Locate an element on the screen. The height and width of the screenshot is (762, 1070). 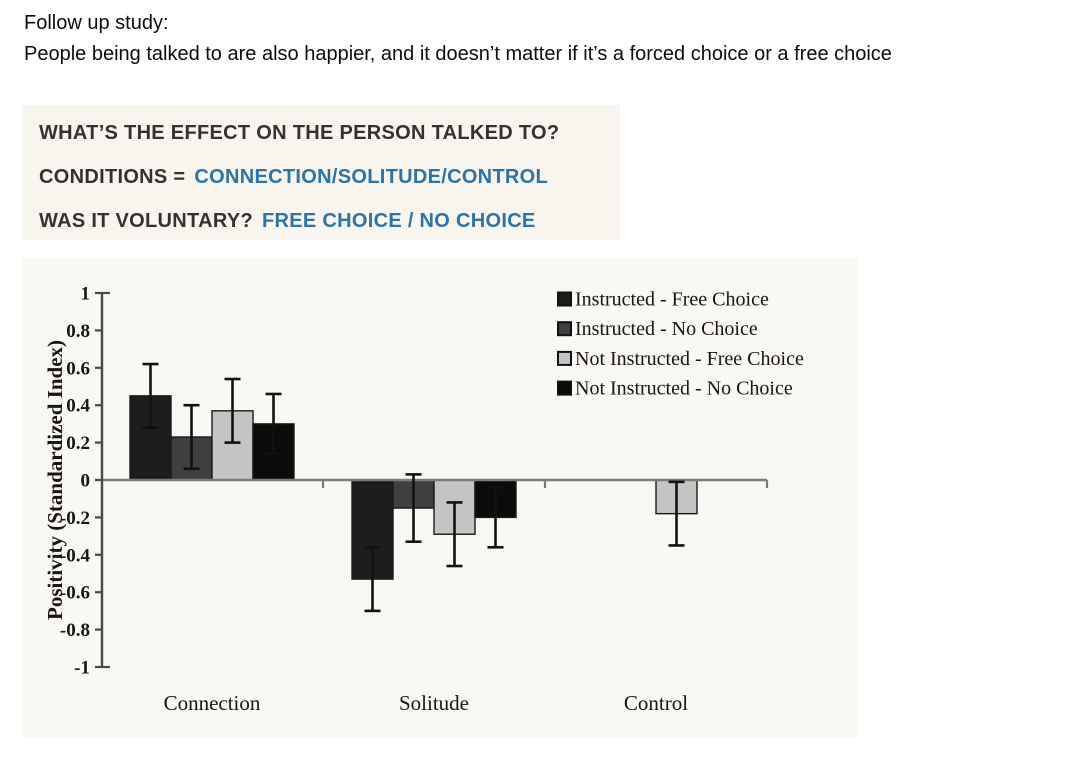
y-tick-label-0.2: 0.2 is located at coordinates (78, 443).